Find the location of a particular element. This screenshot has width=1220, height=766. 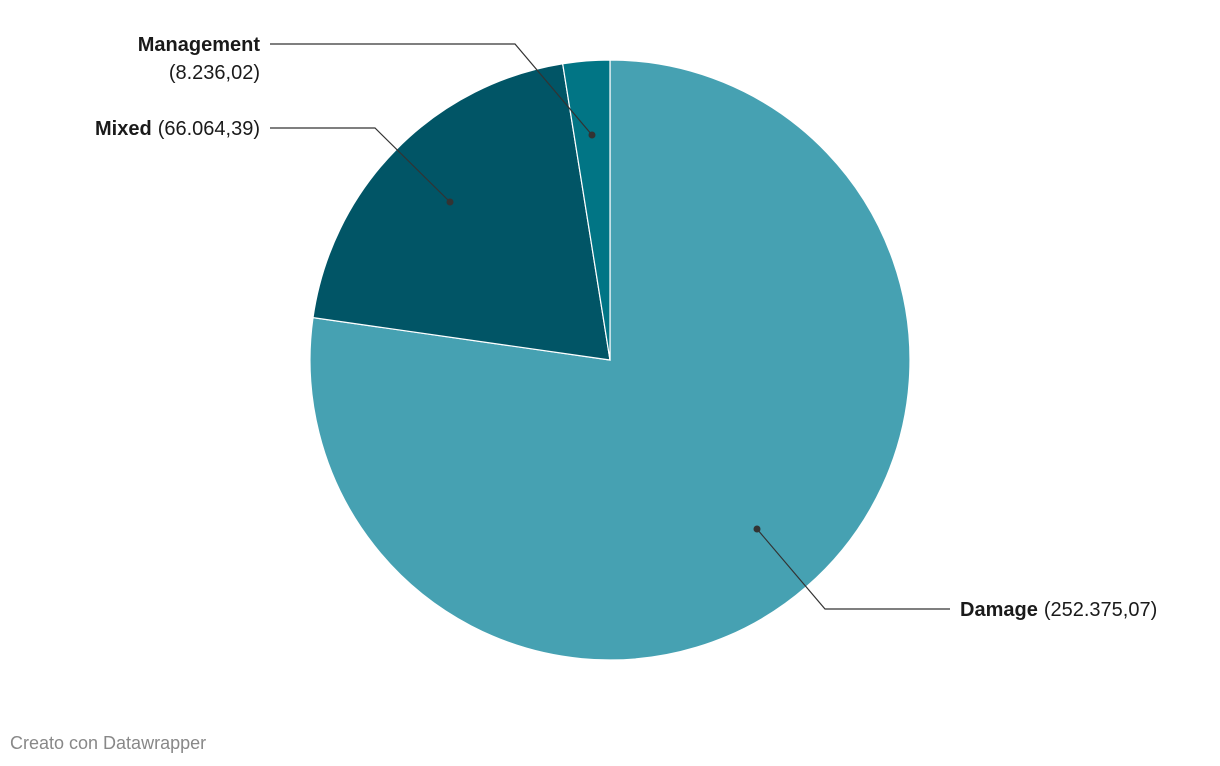

slice-value: (66.064,39) is located at coordinates (209, 129).